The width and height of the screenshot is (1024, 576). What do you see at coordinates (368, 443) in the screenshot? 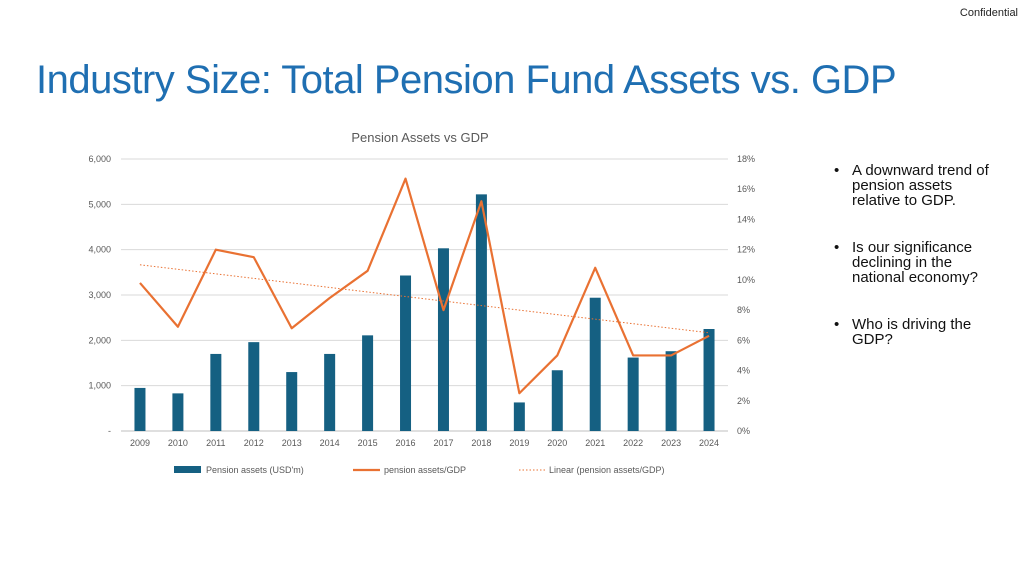
I see `x-tick-label: 2015` at bounding box center [368, 443].